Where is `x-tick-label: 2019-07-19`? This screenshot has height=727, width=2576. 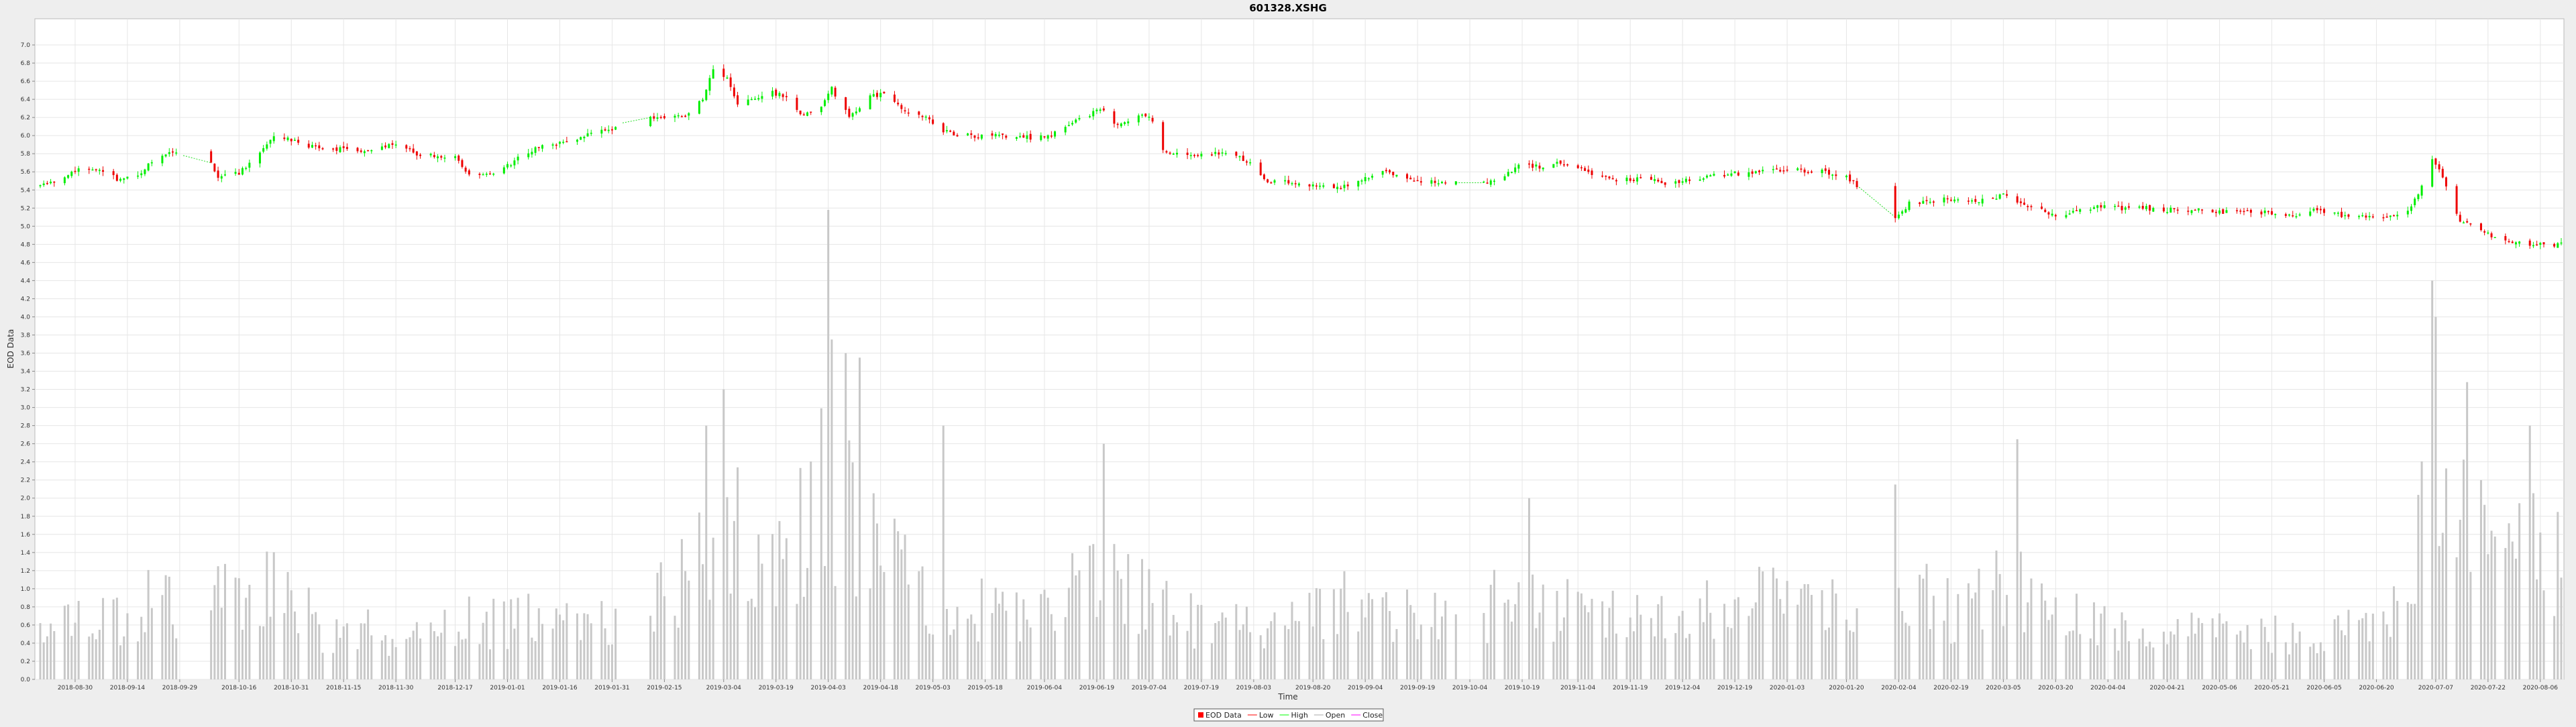
x-tick-label: 2019-07-19 is located at coordinates (1202, 688).